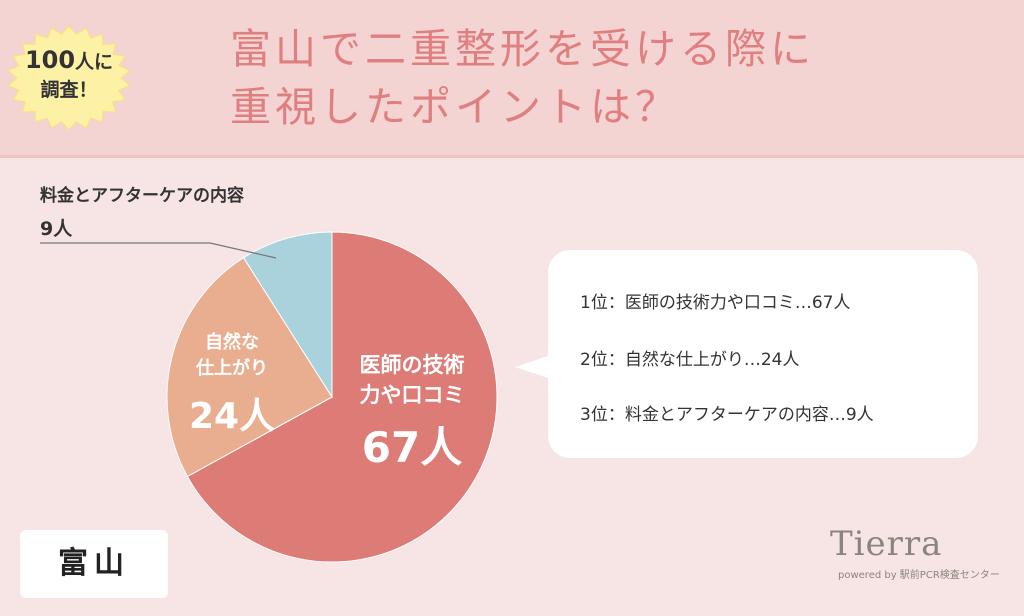  I want to click on slice-1-value-label: 67人, so click(412, 447).